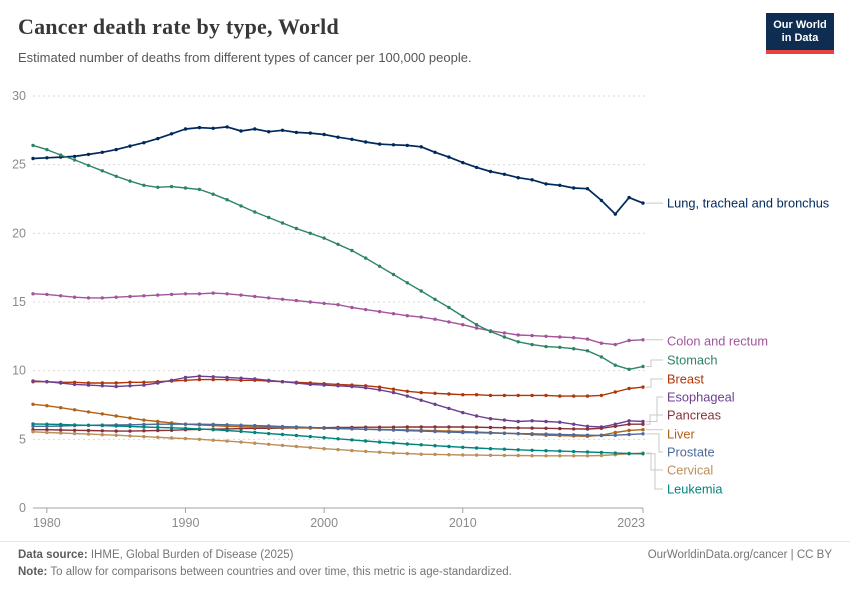 The height and width of the screenshot is (600, 850). What do you see at coordinates (681, 434) in the screenshot?
I see `legend-label-liver: Liver` at bounding box center [681, 434].